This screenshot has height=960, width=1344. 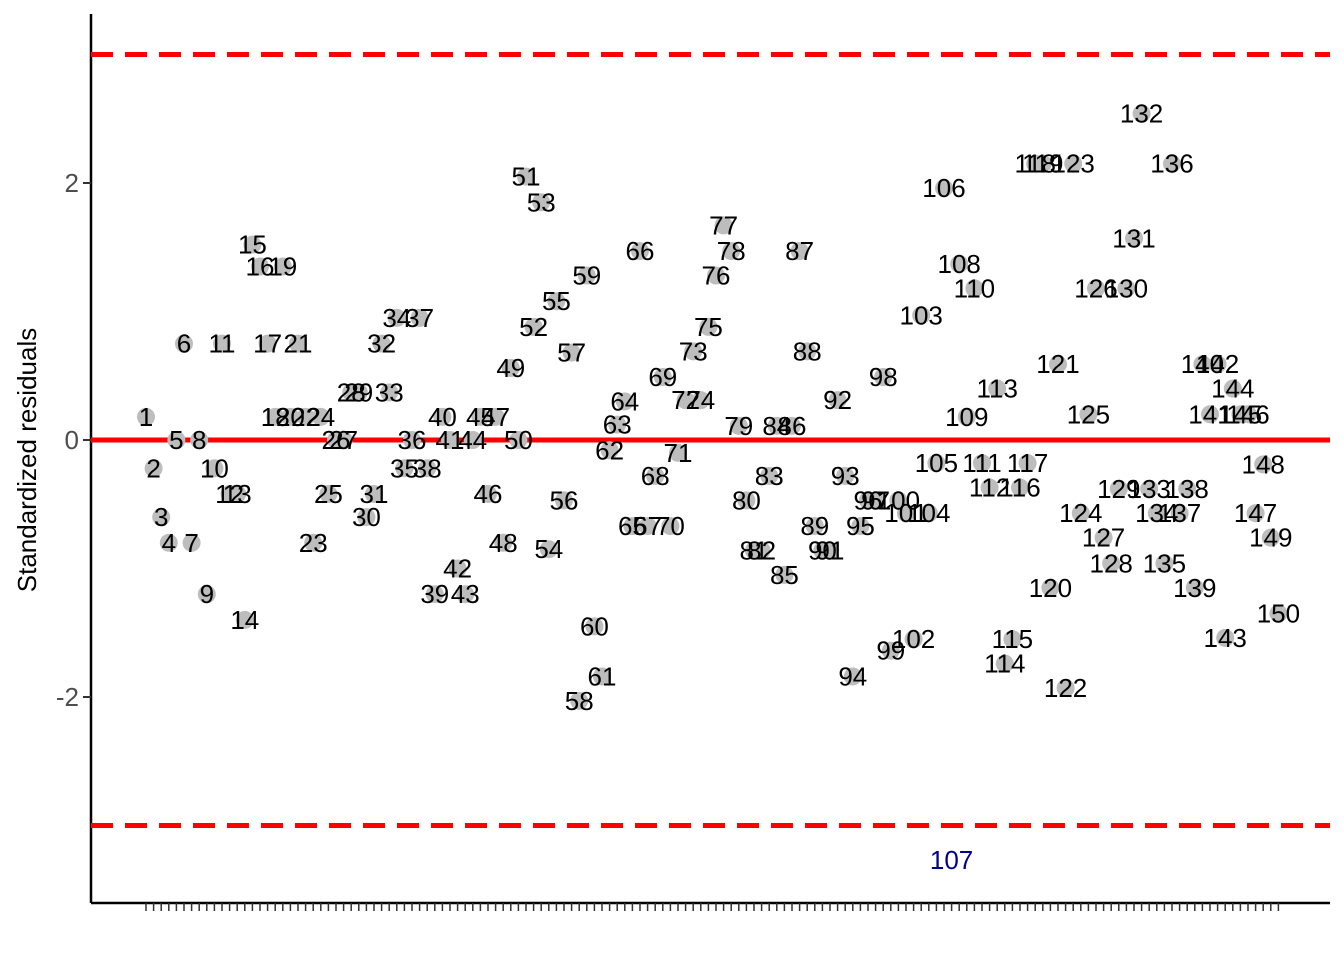 What do you see at coordinates (533, 327) in the screenshot?
I see `point-label: 52` at bounding box center [533, 327].